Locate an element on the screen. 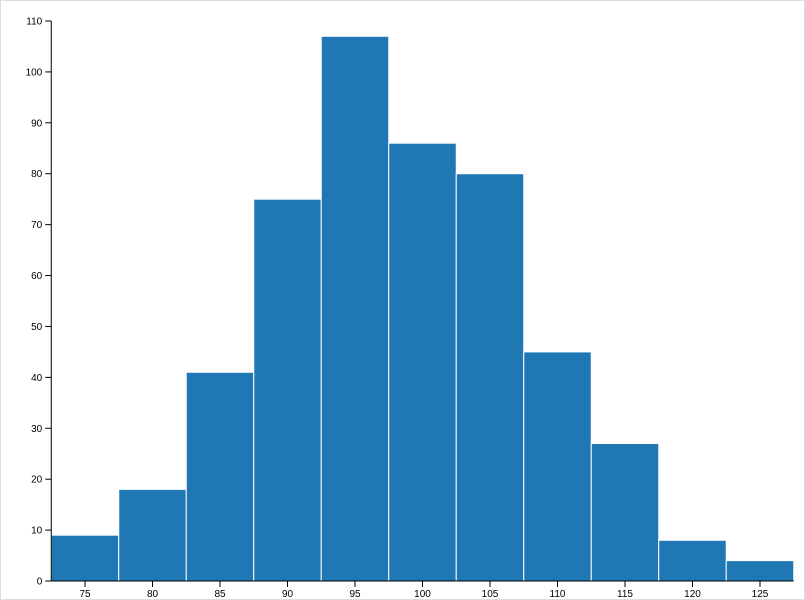  y-tick-label: 30 is located at coordinates (37, 429).